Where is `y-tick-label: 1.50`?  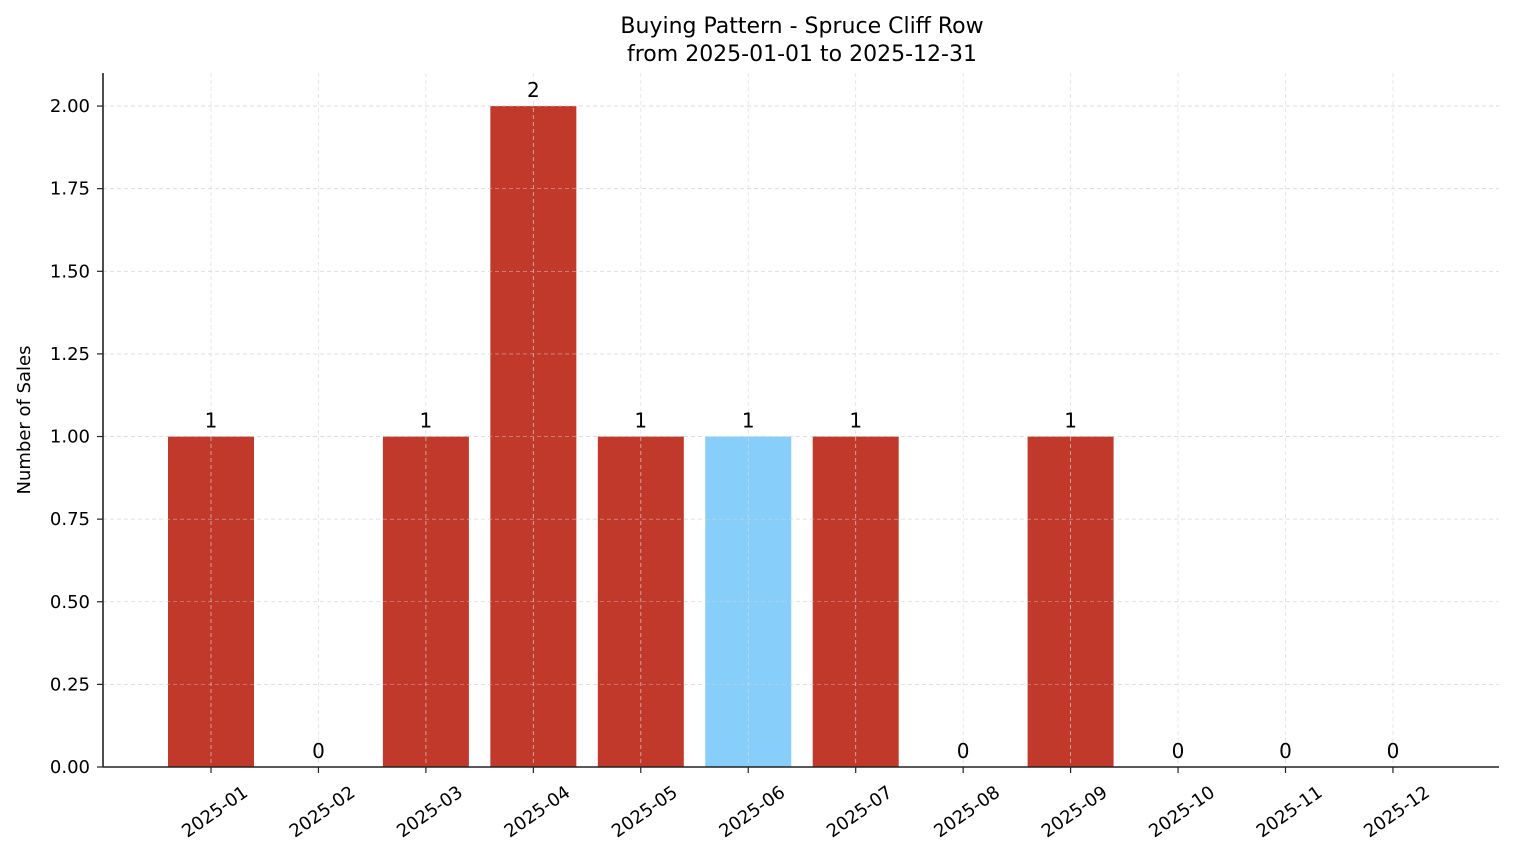 y-tick-label: 1.50 is located at coordinates (70, 271).